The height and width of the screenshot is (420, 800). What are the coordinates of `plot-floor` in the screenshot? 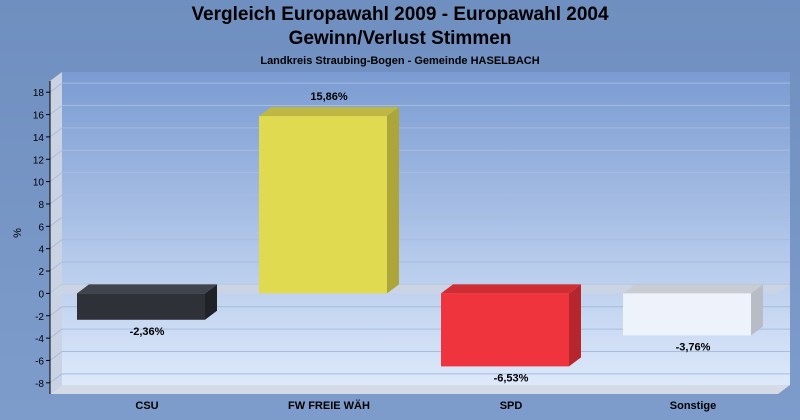 It's located at (420, 389).